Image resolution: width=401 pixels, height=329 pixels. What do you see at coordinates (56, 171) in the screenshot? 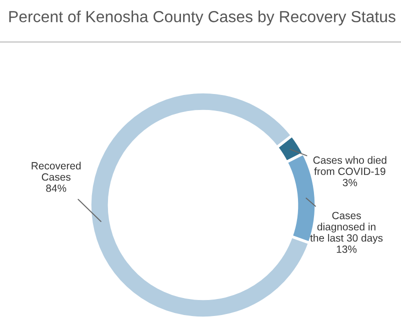
I see `slice-label: Recovered Cases` at bounding box center [56, 171].